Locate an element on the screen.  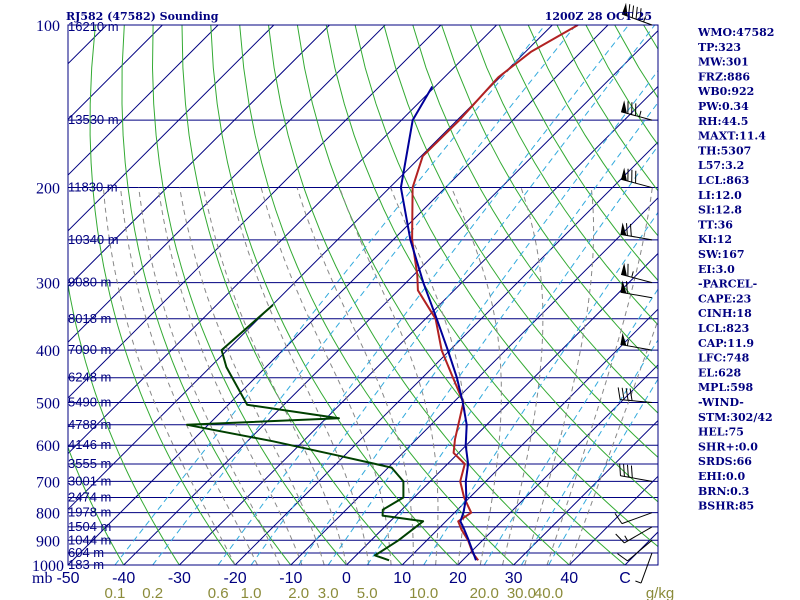
index-value: TP:323 is located at coordinates (719, 47).